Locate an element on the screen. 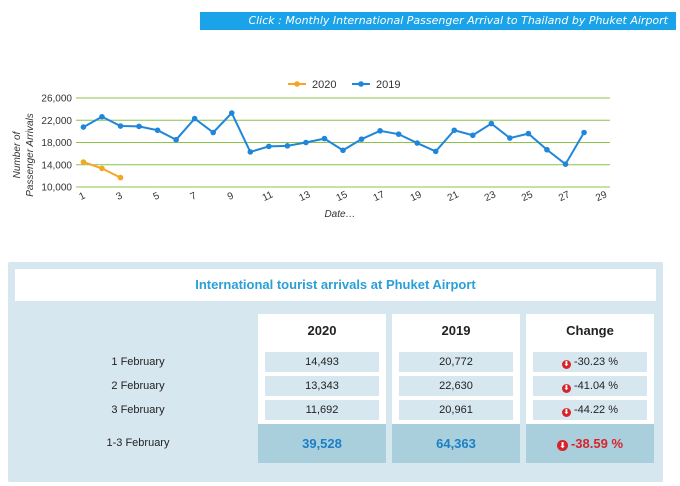  column-2019: 2019 20,772 22,630 20,961 64,363 is located at coordinates (456, 388).